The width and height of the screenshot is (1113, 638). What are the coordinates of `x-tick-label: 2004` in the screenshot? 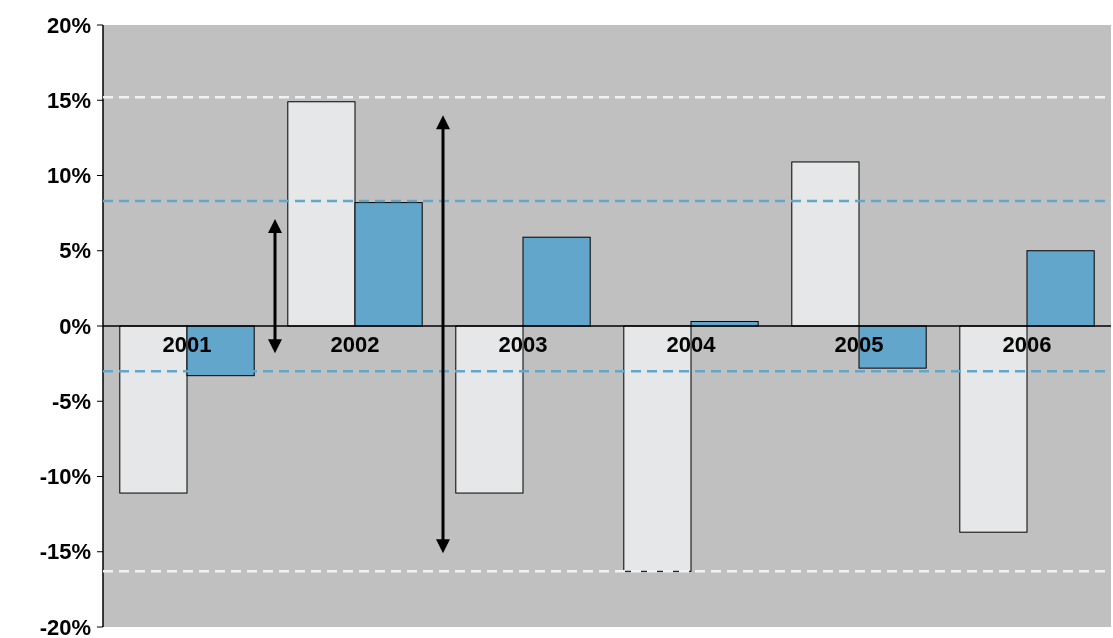 It's located at (691, 344).